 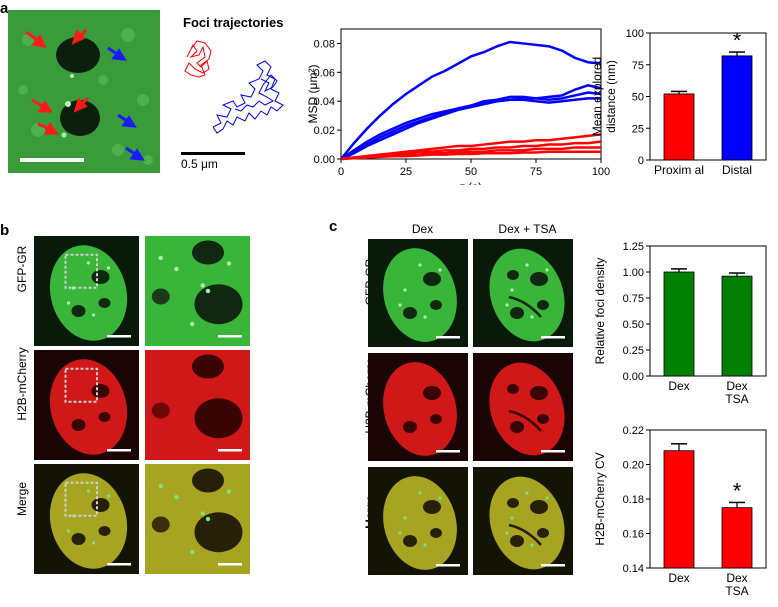 What do you see at coordinates (736, 591) in the screenshot?
I see `cv-category-label-1: TSA` at bounding box center [736, 591].